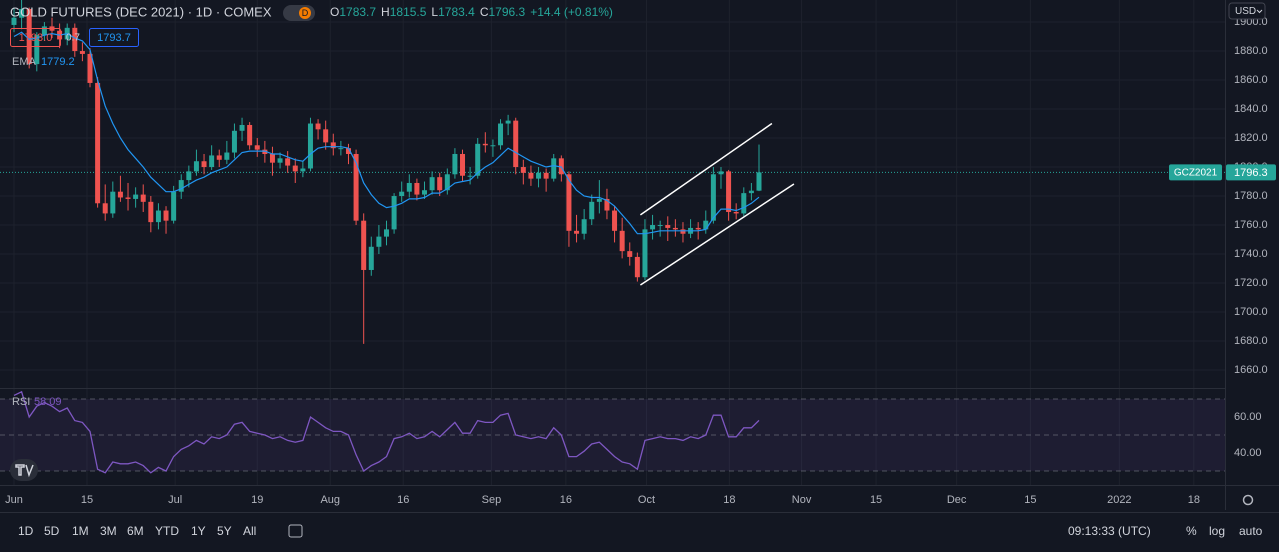  I want to click on ask-box, so click(114, 37).